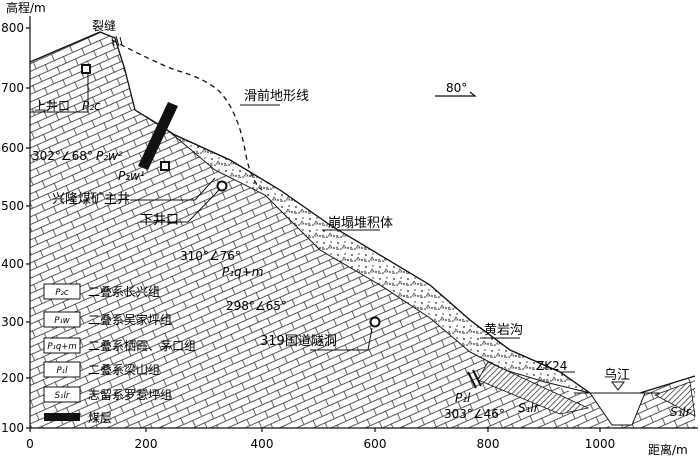  What do you see at coordinates (61, 347) in the screenshot?
I see `legend-key-2: P₁q+m` at bounding box center [61, 347].